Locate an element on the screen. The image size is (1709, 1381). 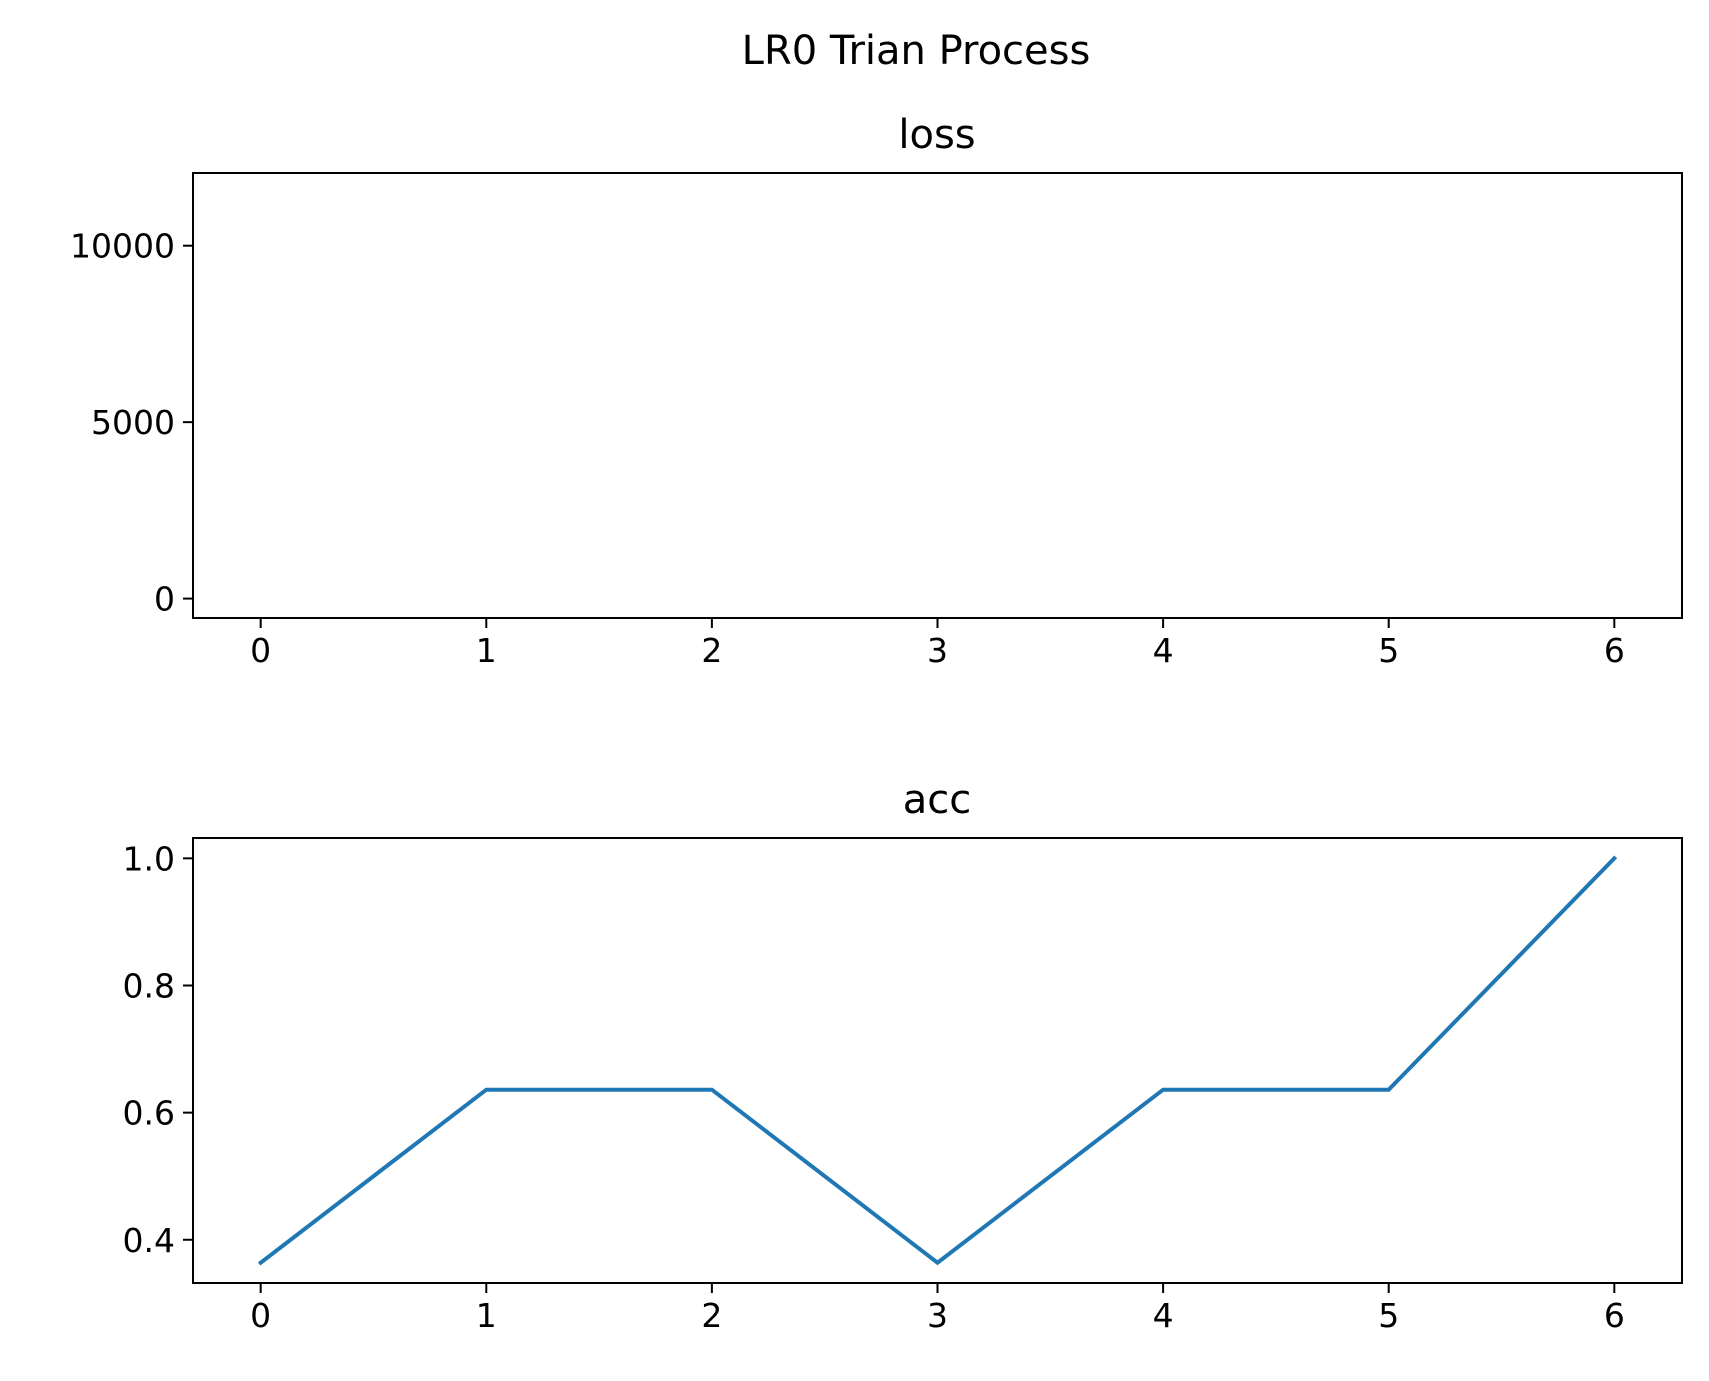
loss-axes-title: loss is located at coordinates (936, 135).